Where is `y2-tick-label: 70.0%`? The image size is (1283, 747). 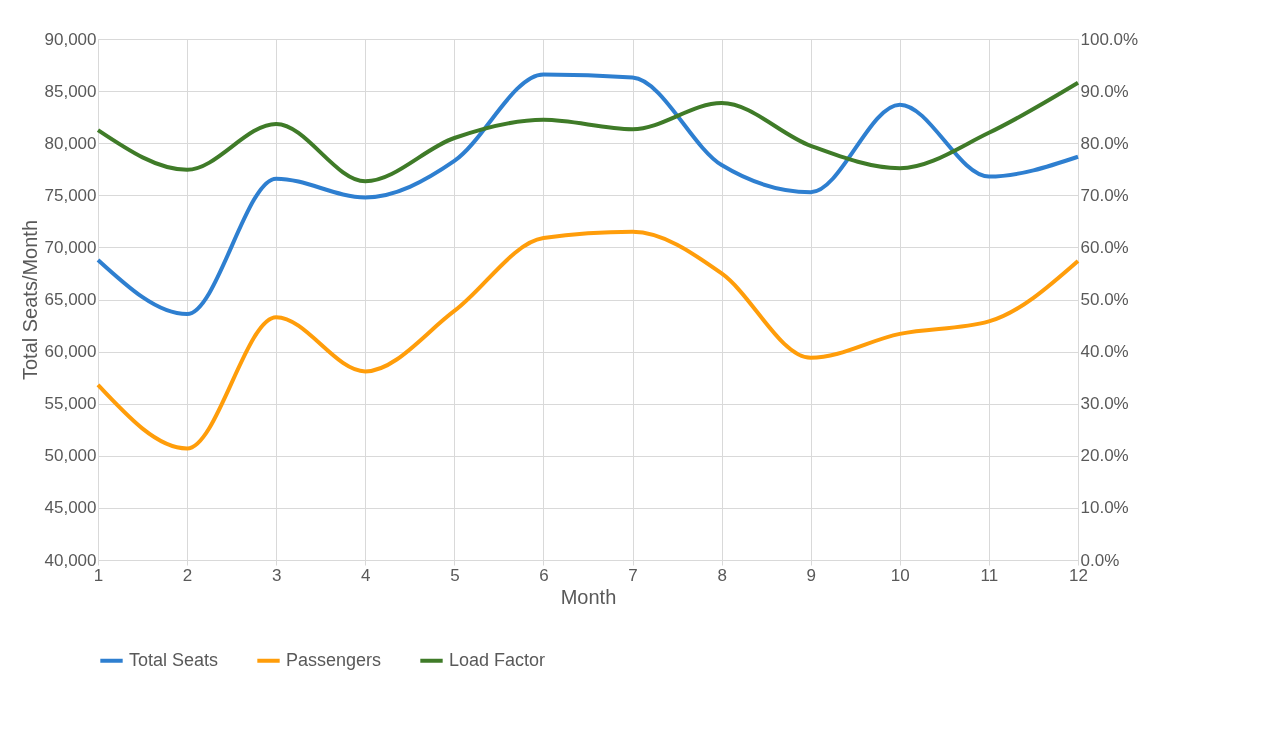 y2-tick-label: 70.0% is located at coordinates (1104, 195).